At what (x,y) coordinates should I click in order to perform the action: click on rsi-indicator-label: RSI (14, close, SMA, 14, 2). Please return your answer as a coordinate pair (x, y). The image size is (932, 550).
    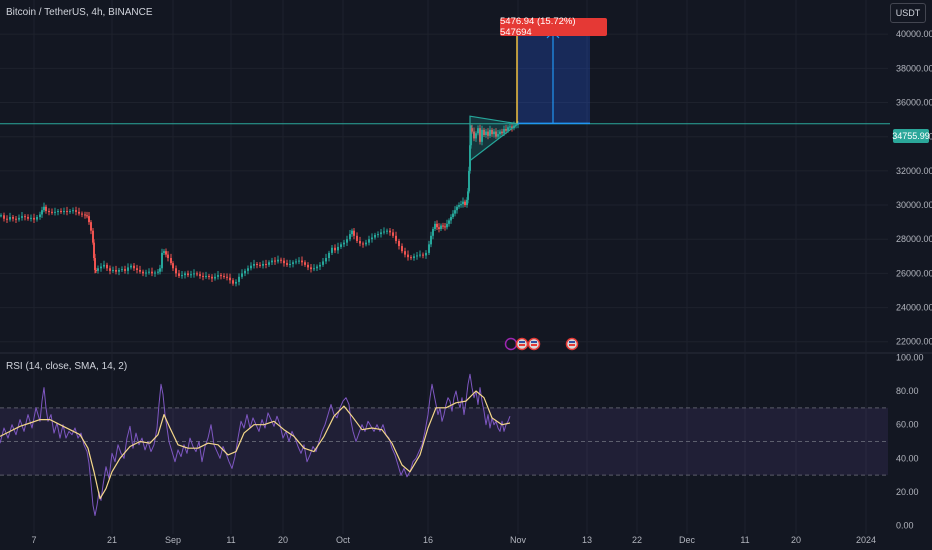
    Looking at the image, I should click on (67, 366).